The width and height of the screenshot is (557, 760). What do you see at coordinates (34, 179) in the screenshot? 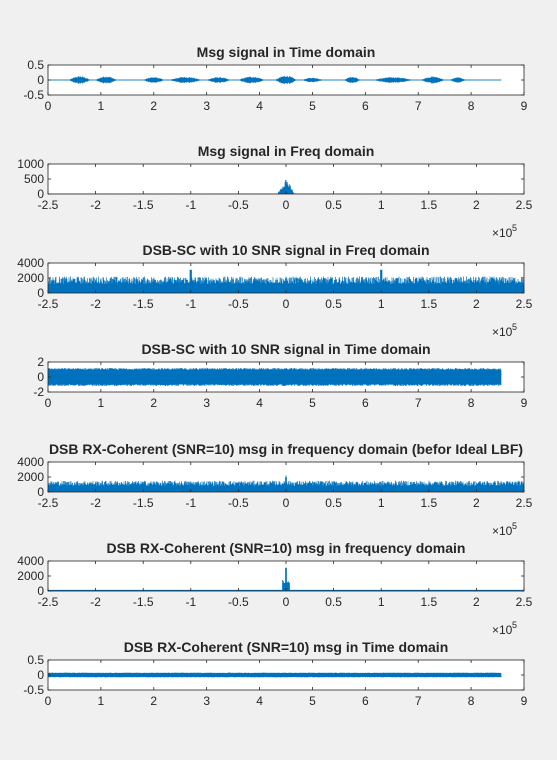
I see `y-tick-label: 500` at bounding box center [34, 179].